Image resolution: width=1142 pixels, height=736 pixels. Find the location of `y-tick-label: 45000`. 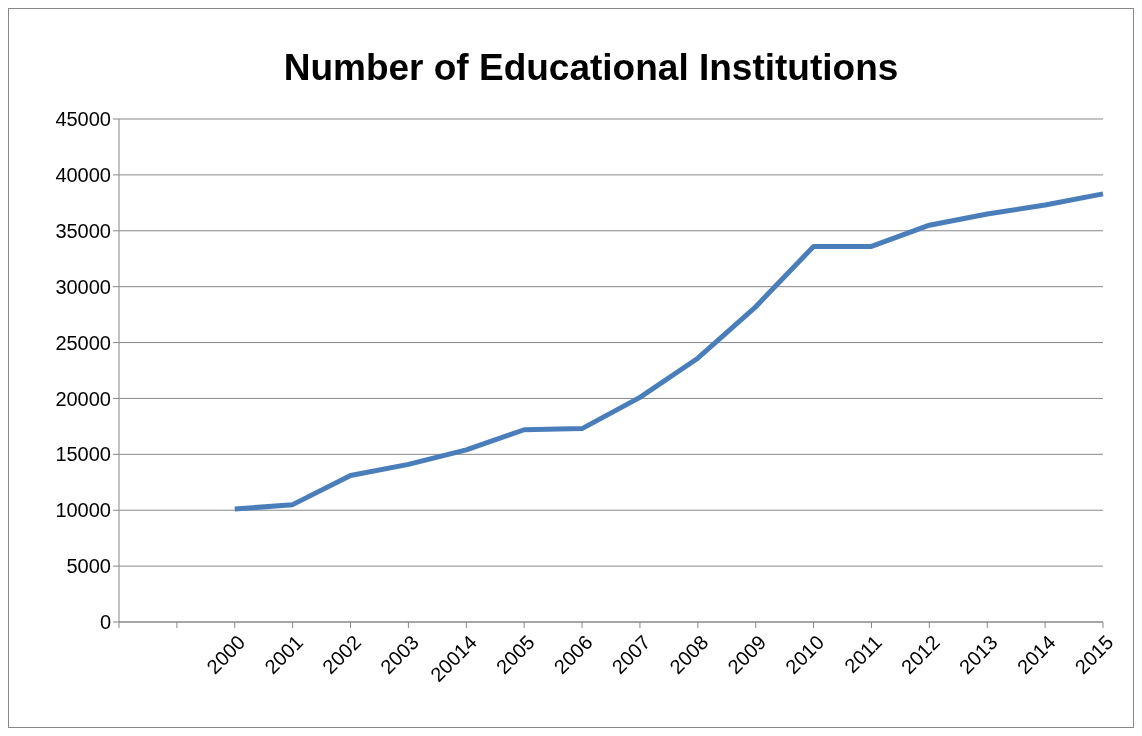

y-tick-label: 45000 is located at coordinates (83, 119).